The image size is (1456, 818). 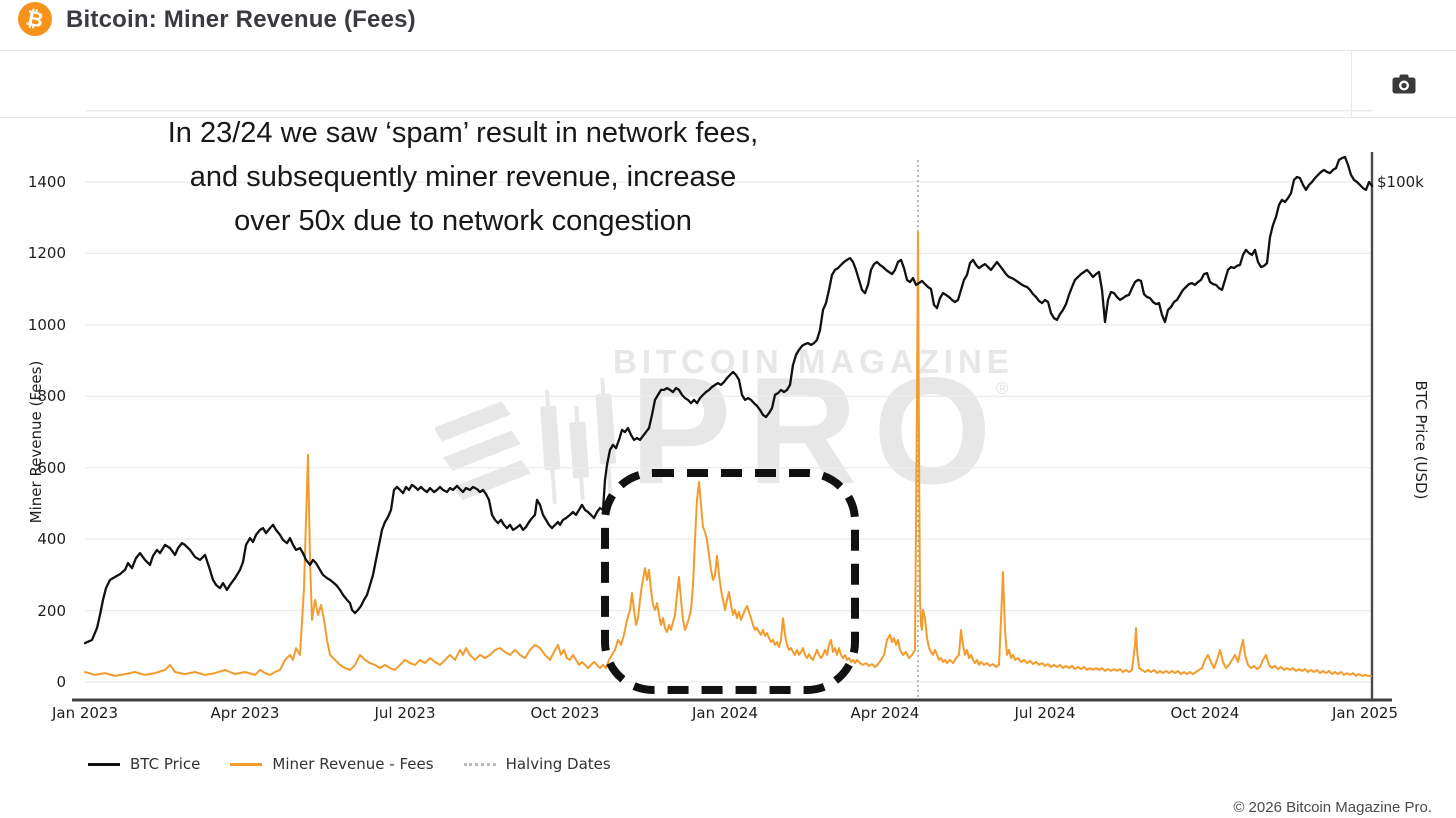 What do you see at coordinates (35, 19) in the screenshot?
I see `bitcoin-logo-icon: ₿` at bounding box center [35, 19].